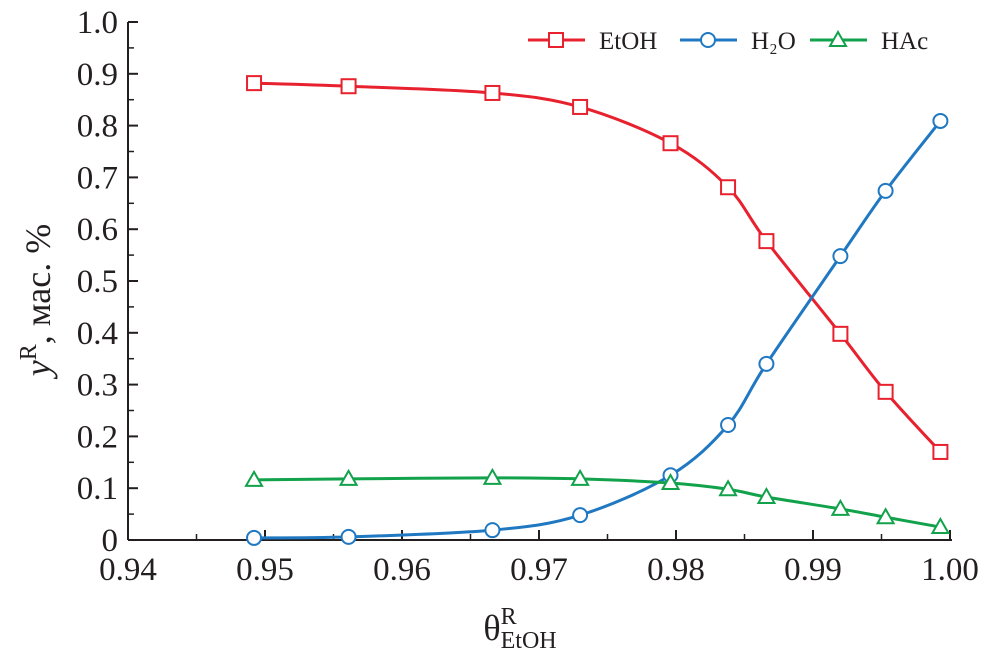 Image resolution: width=993 pixels, height=657 pixels. I want to click on y-tick-label: 0, so click(110, 541).